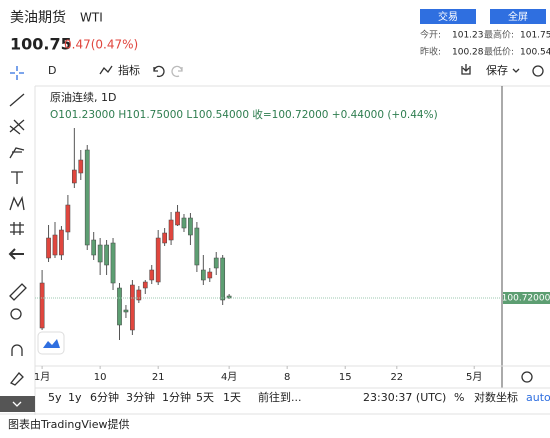  I want to click on magnet-tool, so click(17, 350).